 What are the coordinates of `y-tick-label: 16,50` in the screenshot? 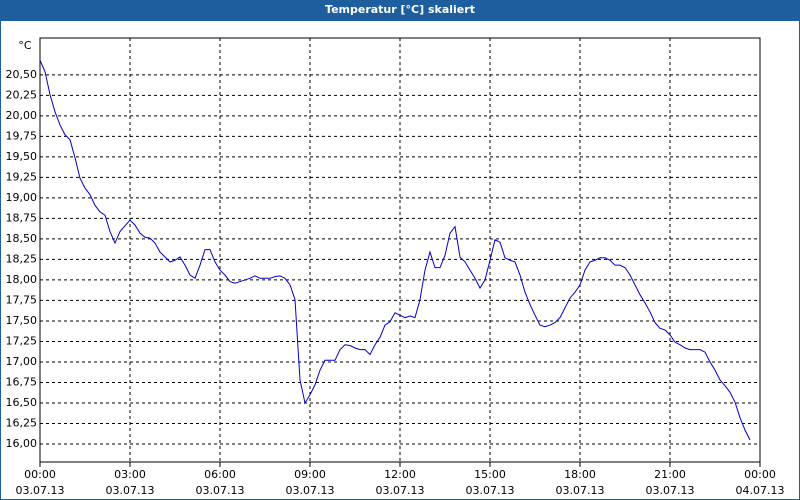 It's located at (22, 402).